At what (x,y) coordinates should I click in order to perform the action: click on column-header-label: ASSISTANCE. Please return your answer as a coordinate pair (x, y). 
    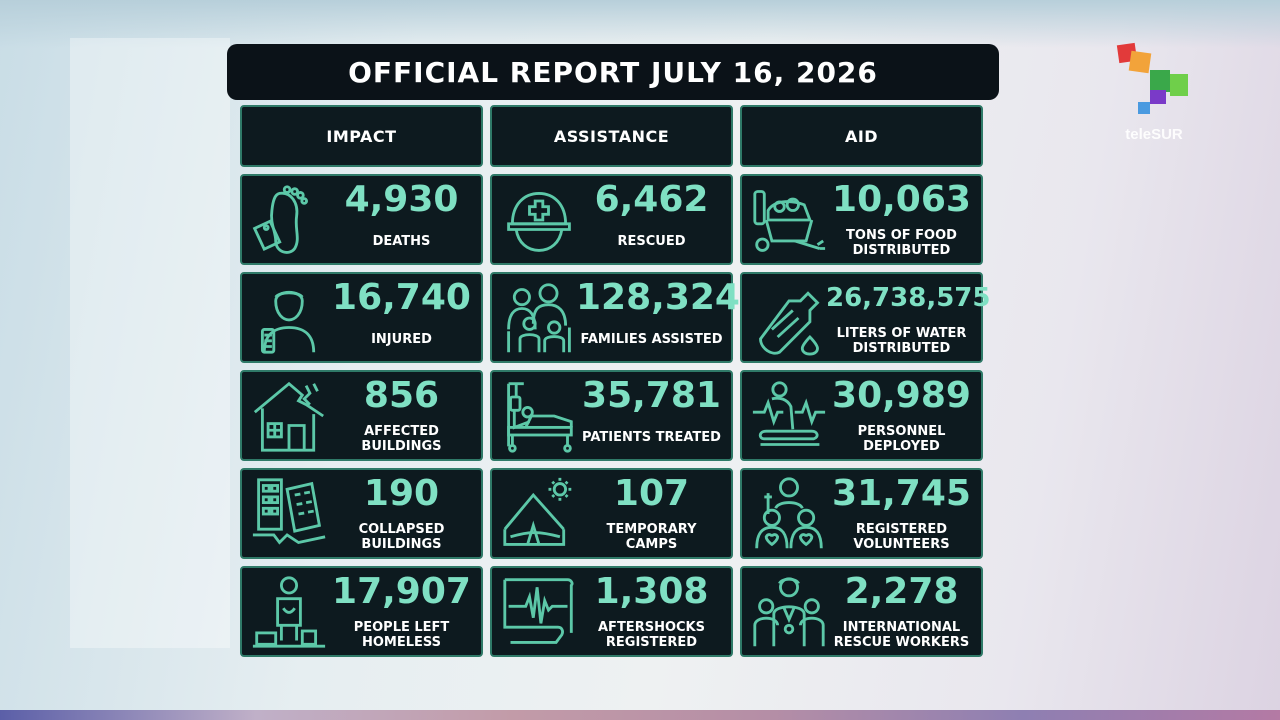
    Looking at the image, I should click on (611, 136).